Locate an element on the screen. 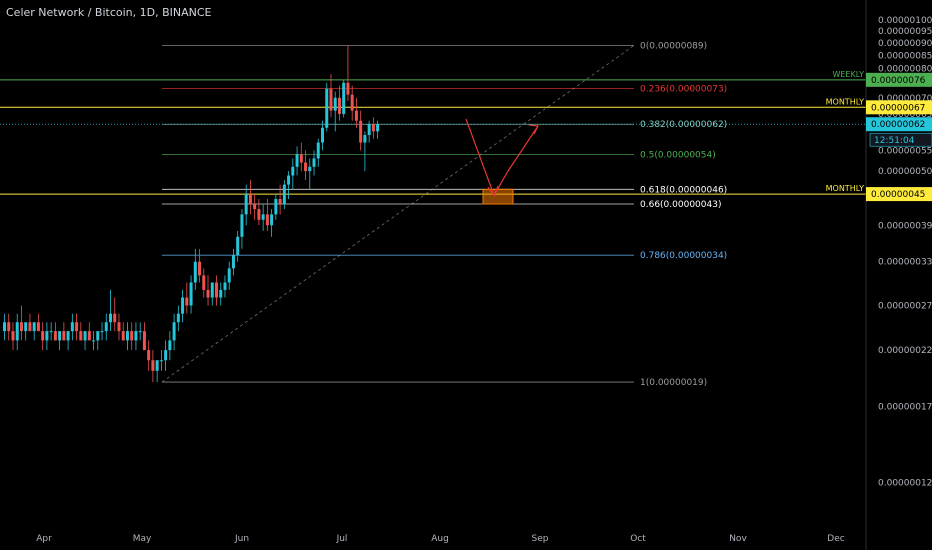 The height and width of the screenshot is (550, 932). fib-level-label: 1(0.00000019) is located at coordinates (673, 383).